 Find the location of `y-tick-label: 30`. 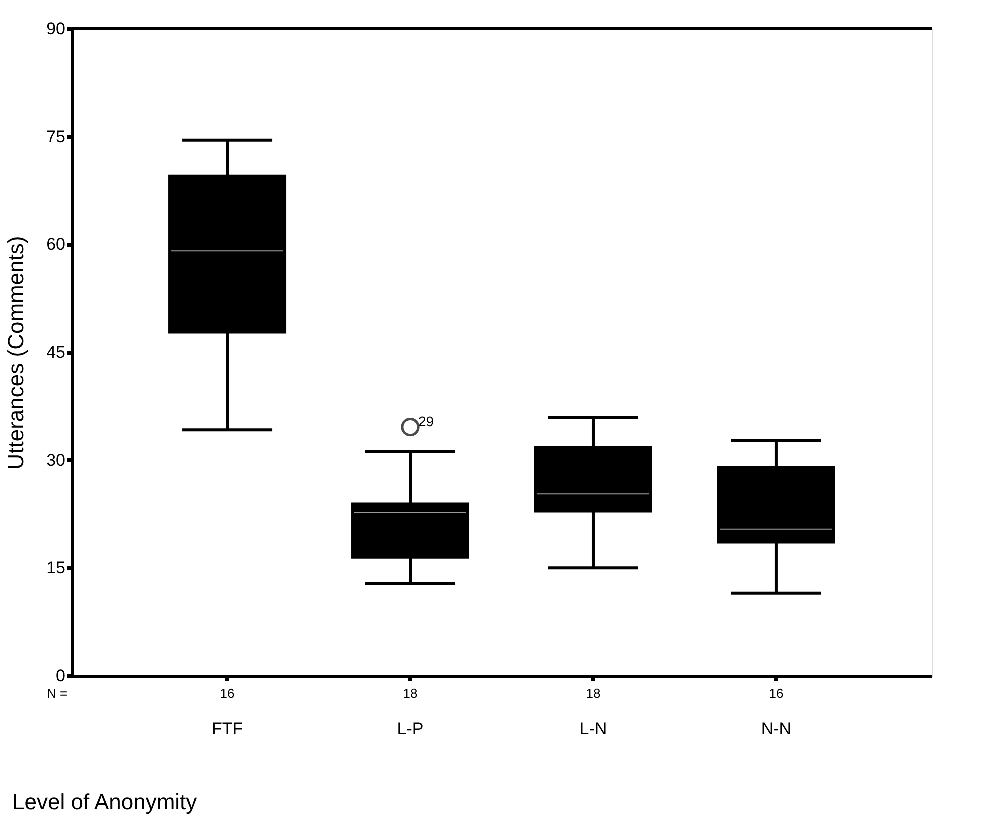

y-tick-label: 30 is located at coordinates (56, 460).